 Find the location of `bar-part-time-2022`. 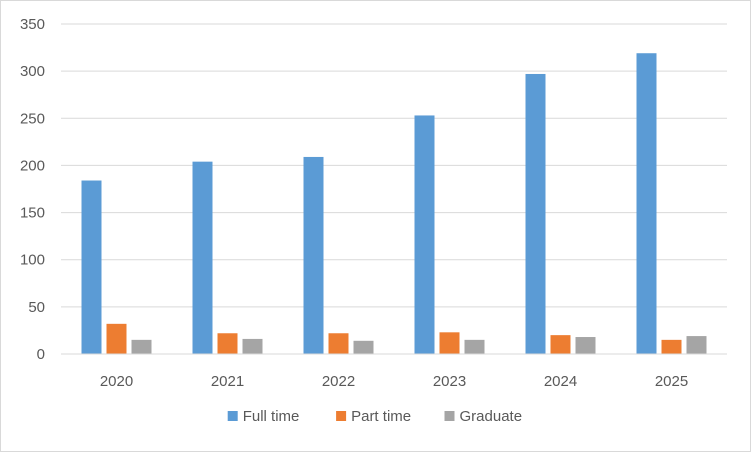

bar-part-time-2022 is located at coordinates (338, 343).